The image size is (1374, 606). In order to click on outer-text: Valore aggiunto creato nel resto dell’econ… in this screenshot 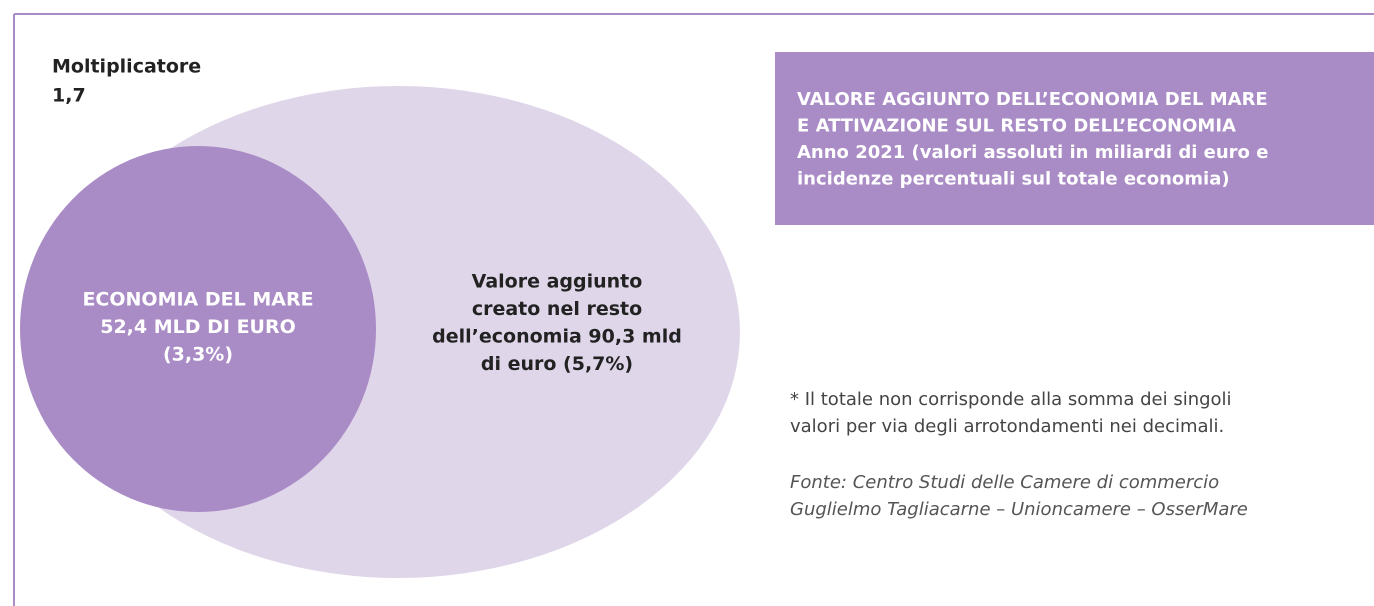, I will do `click(557, 323)`.